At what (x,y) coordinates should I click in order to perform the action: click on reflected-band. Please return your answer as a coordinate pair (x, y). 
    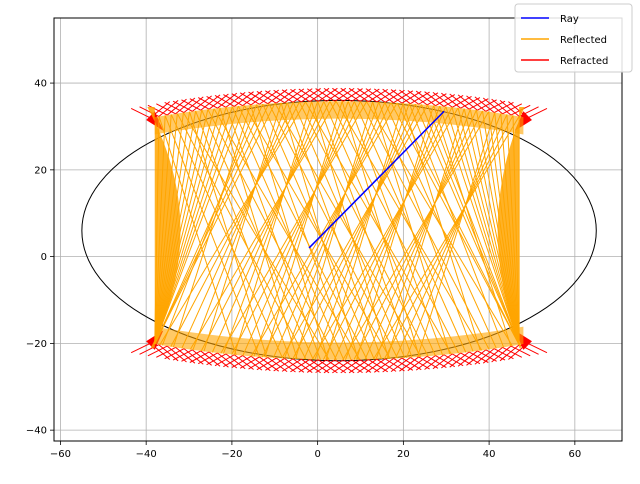
    Looking at the image, I should click on (339, 343).